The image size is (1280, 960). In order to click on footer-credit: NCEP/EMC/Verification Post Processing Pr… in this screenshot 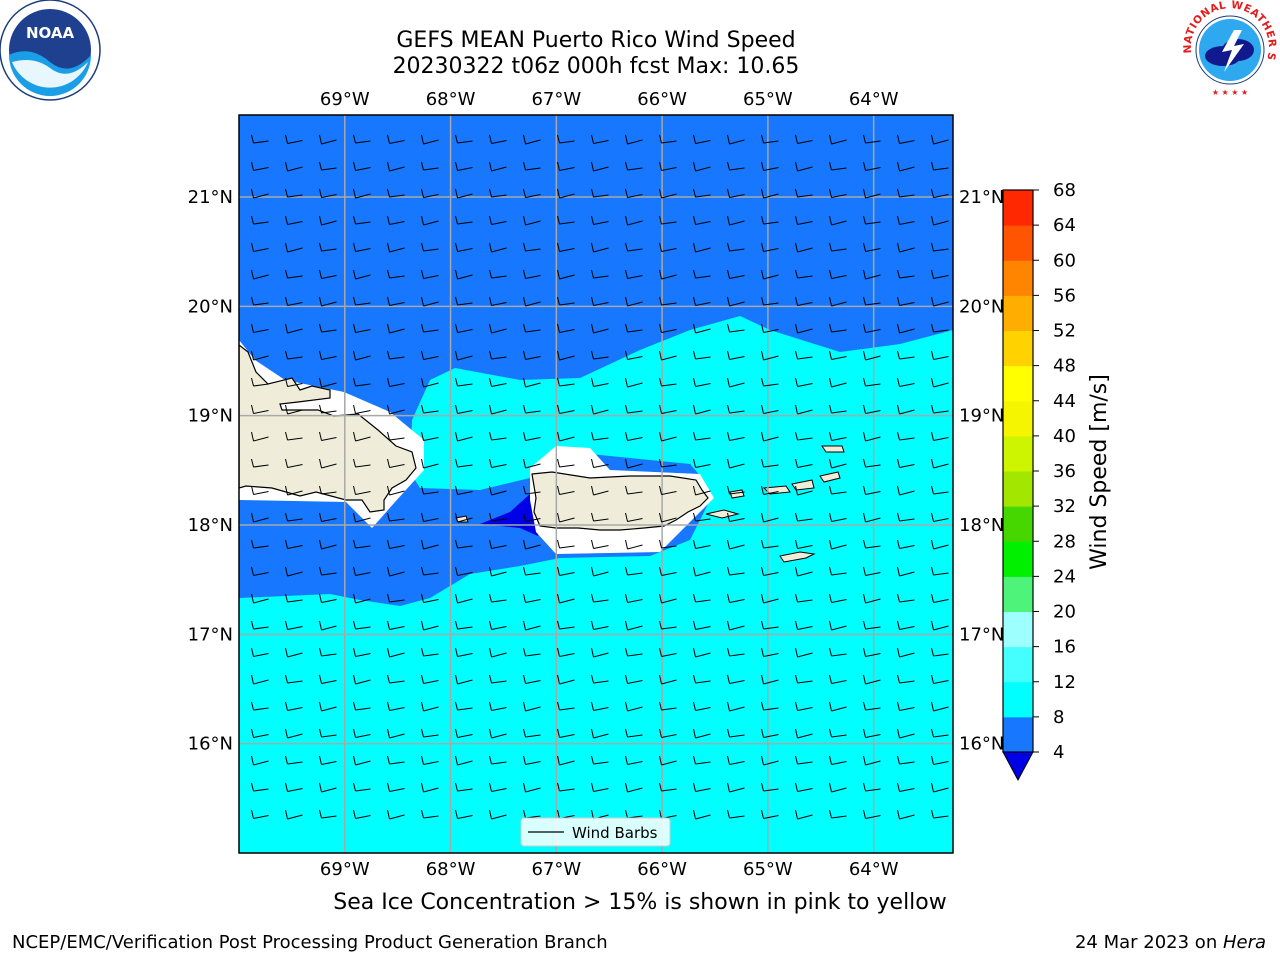, I will do `click(310, 942)`.